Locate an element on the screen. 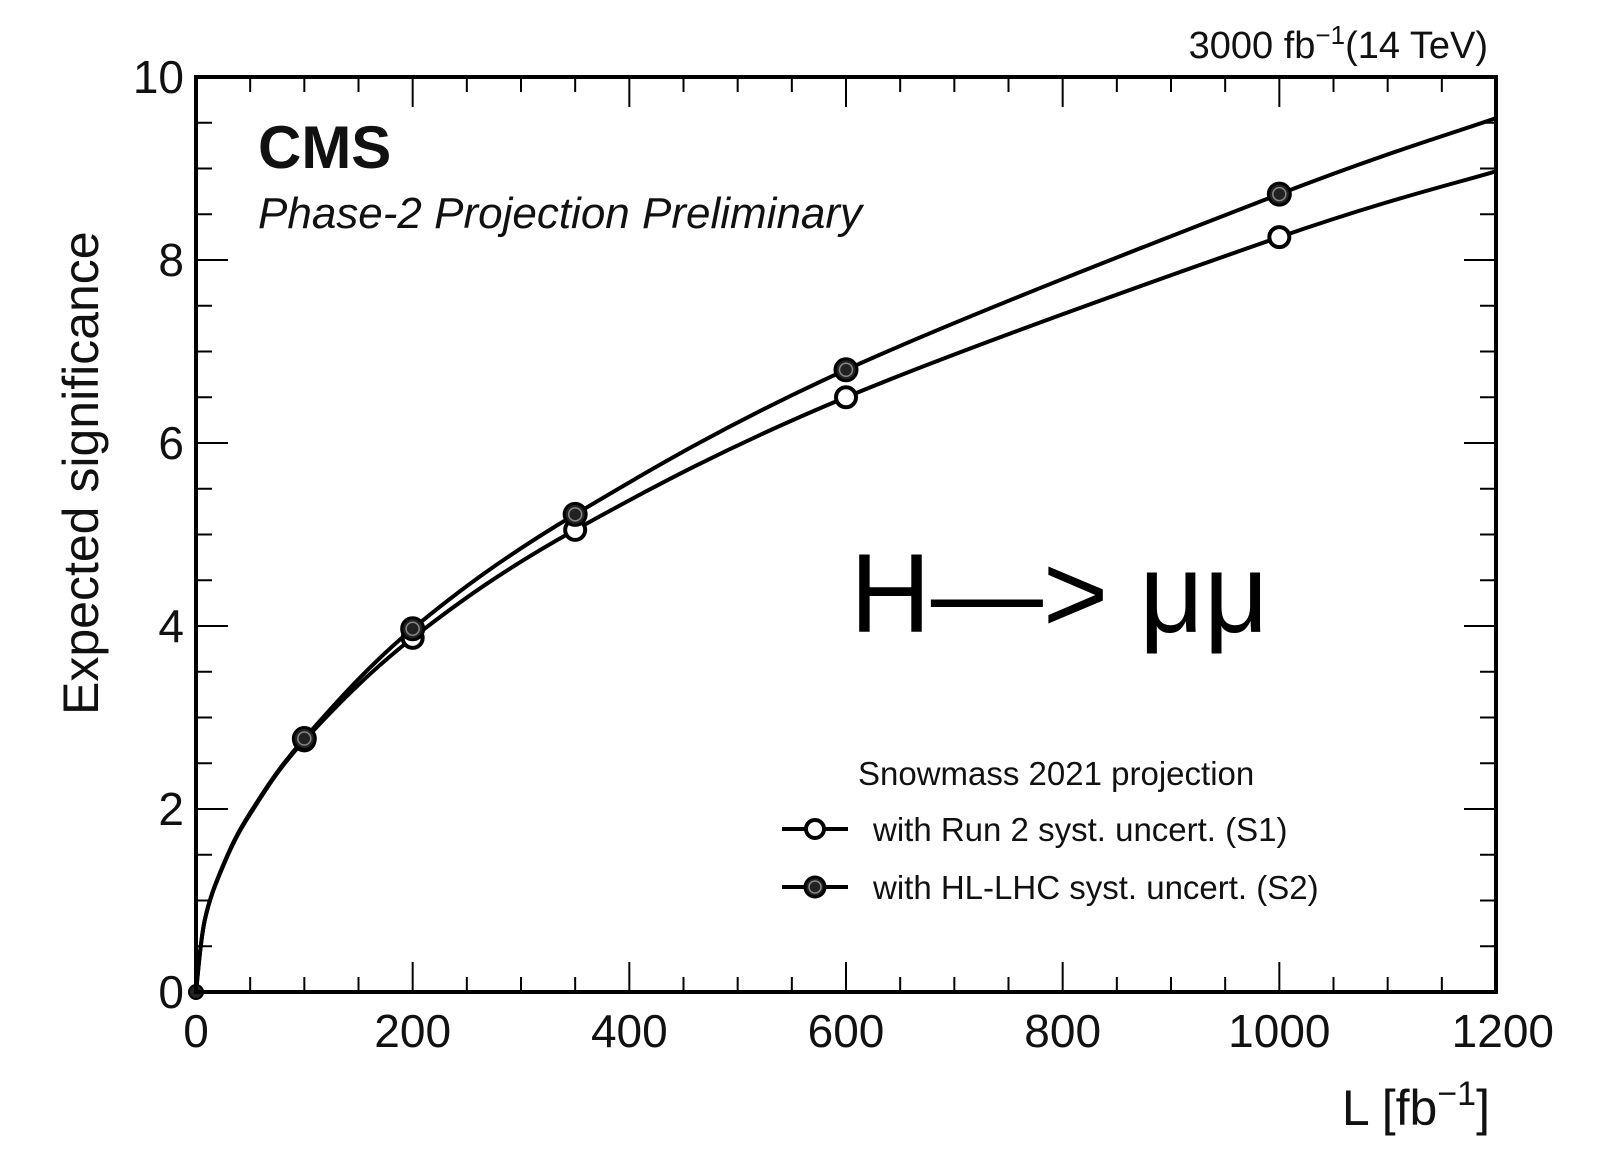  y-tick-label: 4 is located at coordinates (171, 626).